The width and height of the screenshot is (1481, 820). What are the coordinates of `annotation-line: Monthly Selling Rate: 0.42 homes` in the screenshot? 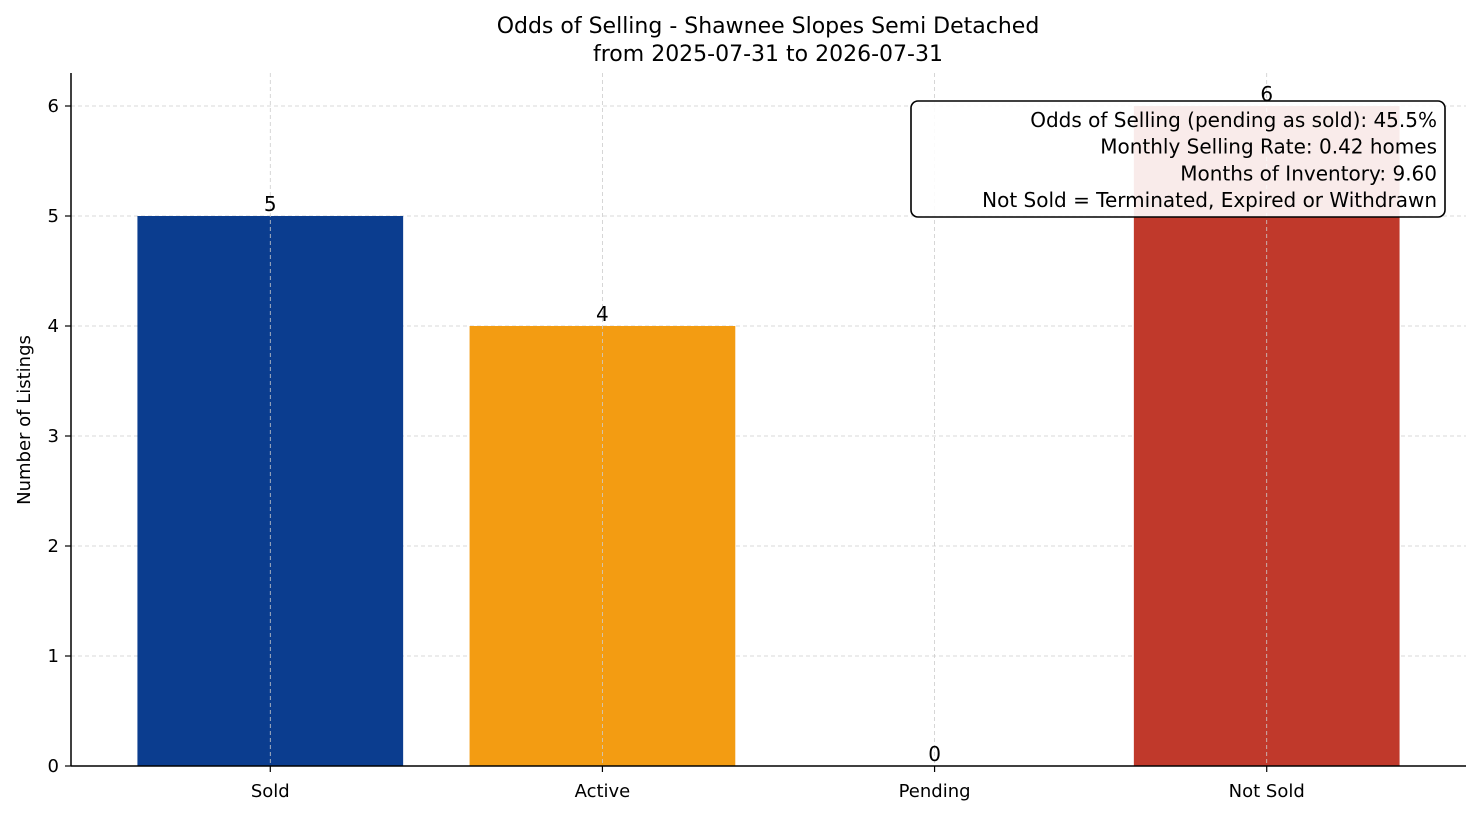 It's located at (1268, 147).